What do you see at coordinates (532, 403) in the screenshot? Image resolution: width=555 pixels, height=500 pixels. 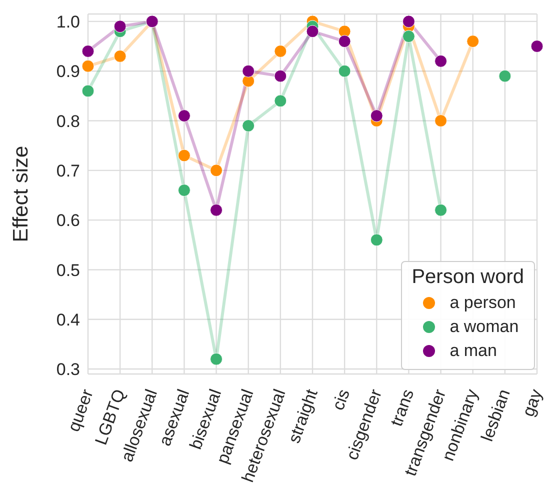 I see `x-tick-label: gay` at bounding box center [532, 403].